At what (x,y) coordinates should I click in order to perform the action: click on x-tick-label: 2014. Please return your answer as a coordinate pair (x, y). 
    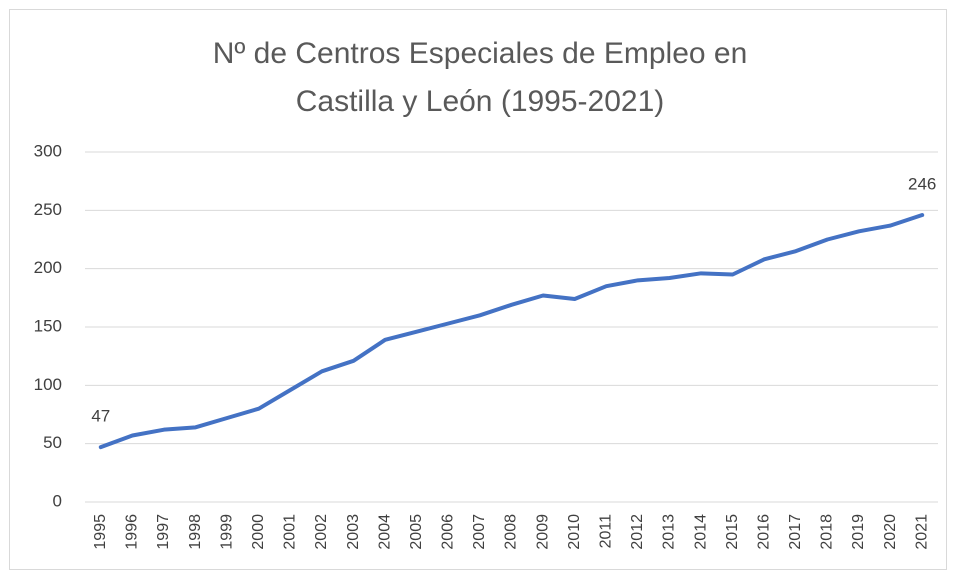
    Looking at the image, I should click on (700, 532).